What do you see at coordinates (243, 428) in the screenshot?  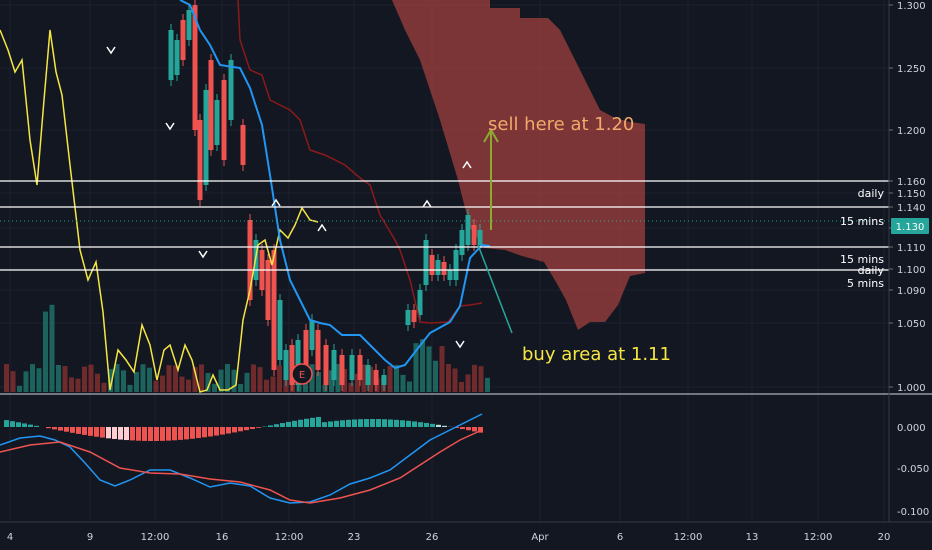 I see `macd-histogram` at bounding box center [243, 428].